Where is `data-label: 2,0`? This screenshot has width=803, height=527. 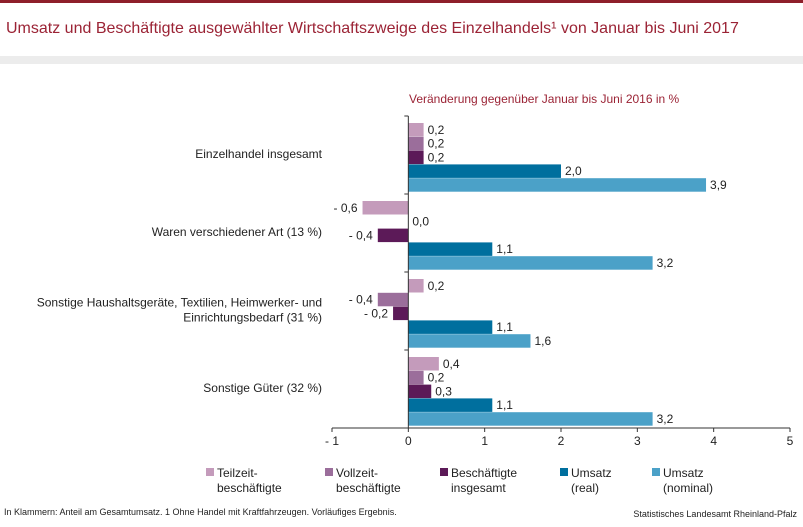
data-label: 2,0 is located at coordinates (573, 171).